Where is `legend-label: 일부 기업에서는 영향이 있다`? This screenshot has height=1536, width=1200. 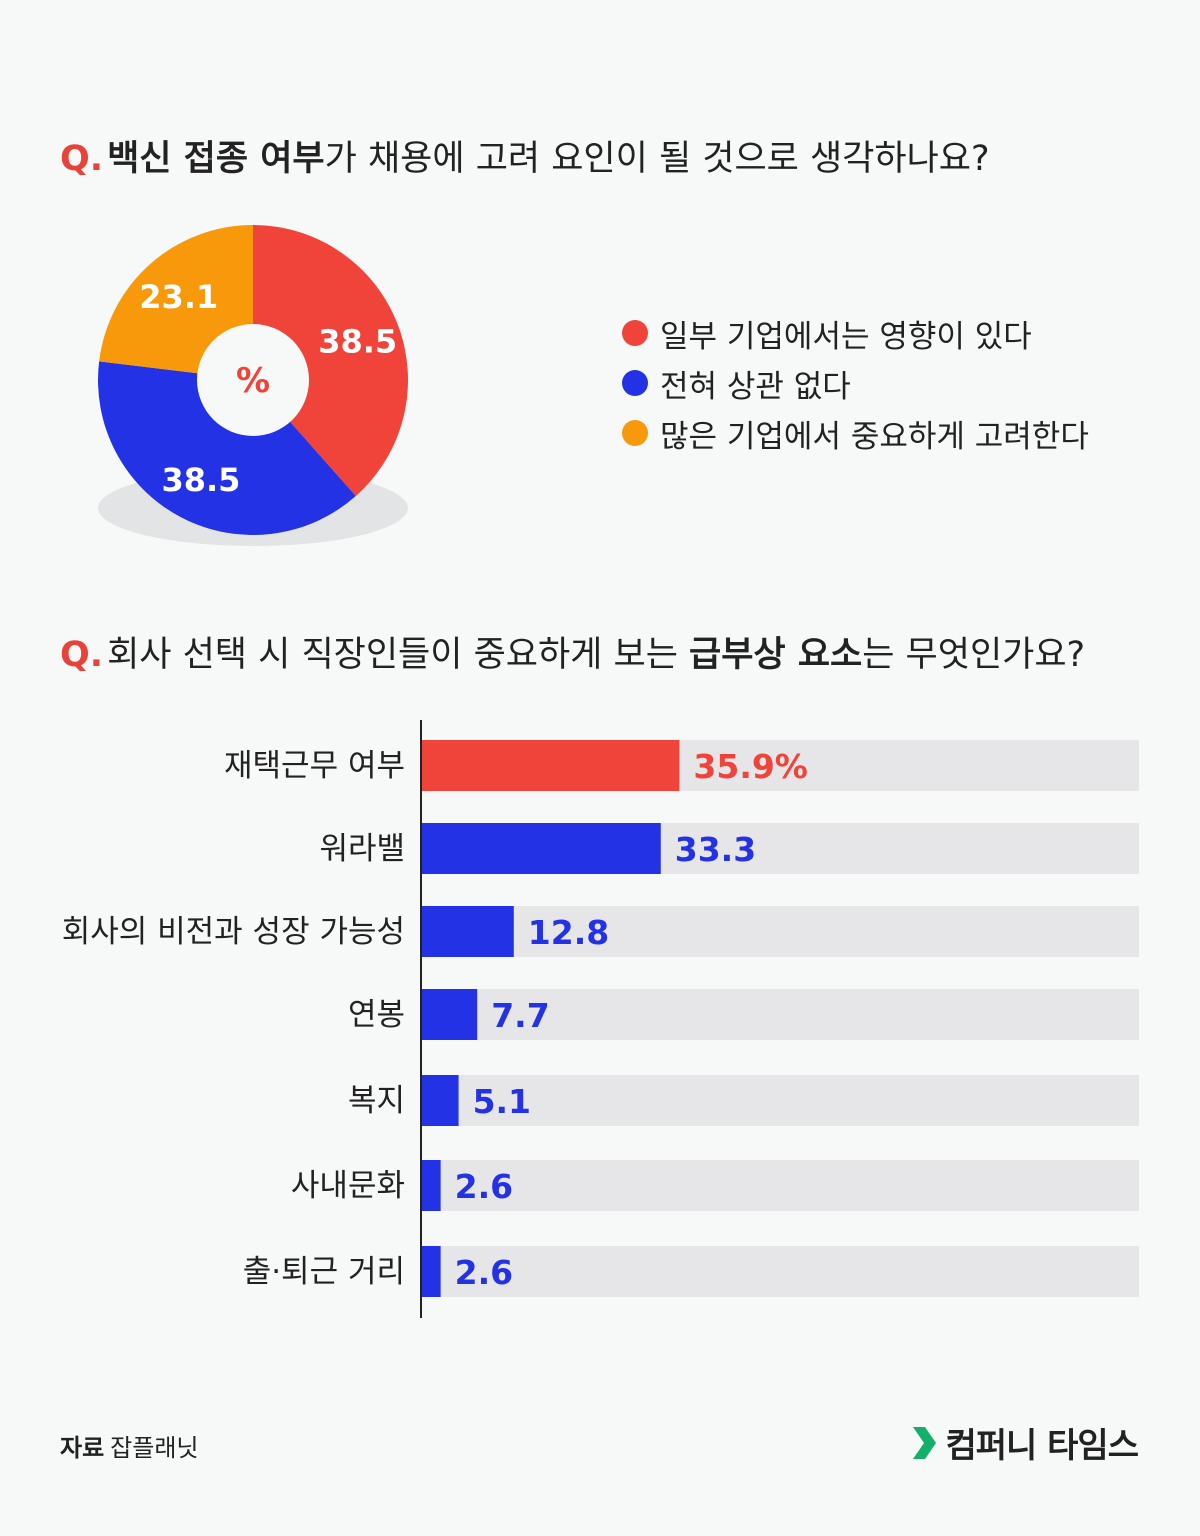 legend-label: 일부 기업에서는 영향이 있다 is located at coordinates (846, 336).